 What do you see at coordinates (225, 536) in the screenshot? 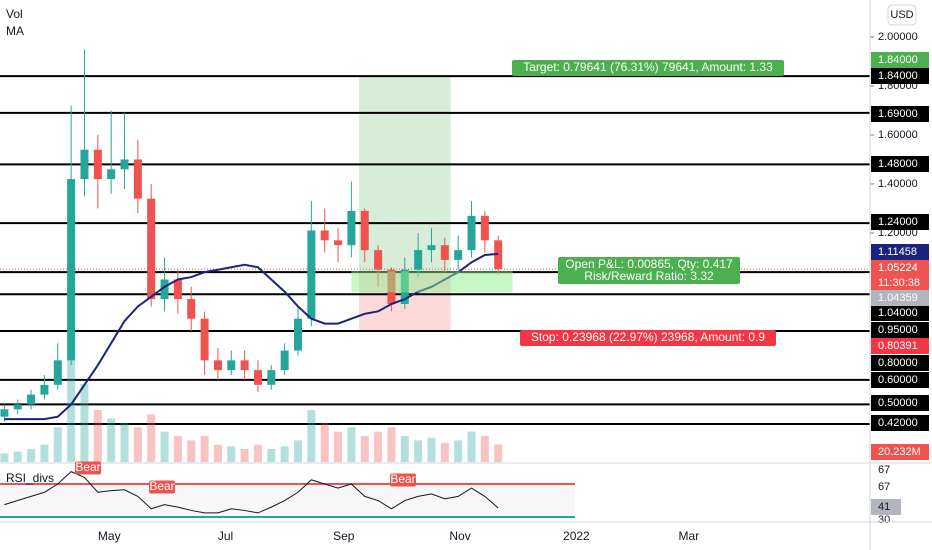
I see `x-tick-label: Jul` at bounding box center [225, 536].